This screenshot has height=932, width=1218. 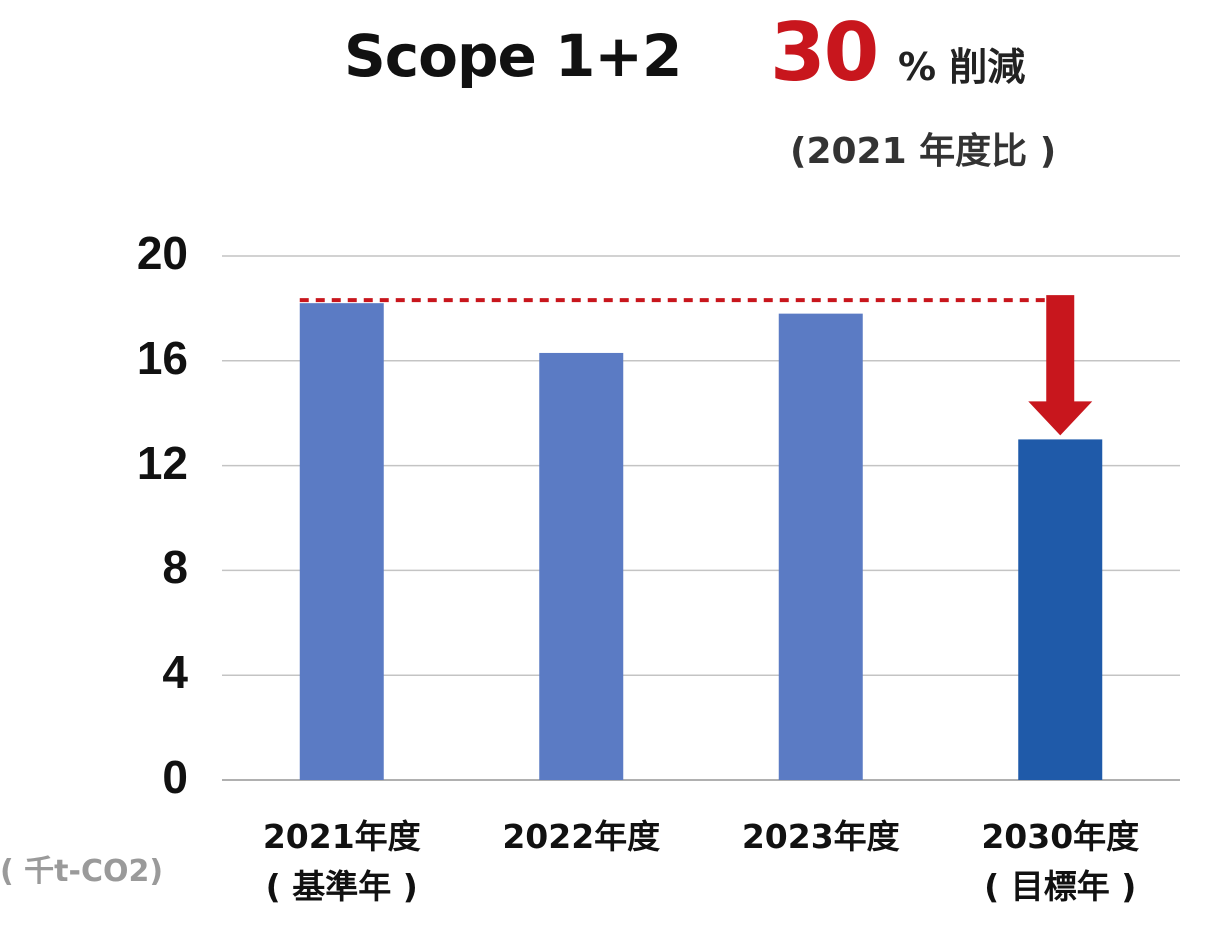 I want to click on reduction-percent: 30, so click(x=824, y=52).